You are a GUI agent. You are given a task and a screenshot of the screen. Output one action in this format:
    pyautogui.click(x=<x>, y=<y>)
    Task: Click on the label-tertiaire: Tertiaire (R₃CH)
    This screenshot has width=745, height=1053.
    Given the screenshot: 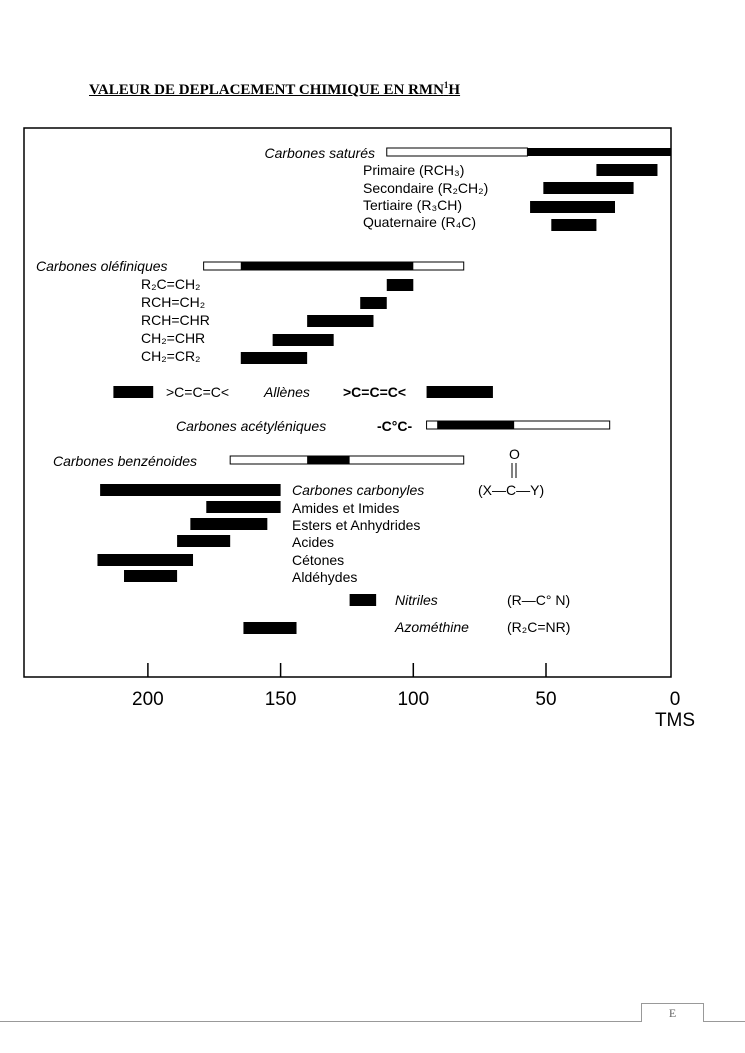 What is the action you would take?
    pyautogui.click(x=412, y=205)
    